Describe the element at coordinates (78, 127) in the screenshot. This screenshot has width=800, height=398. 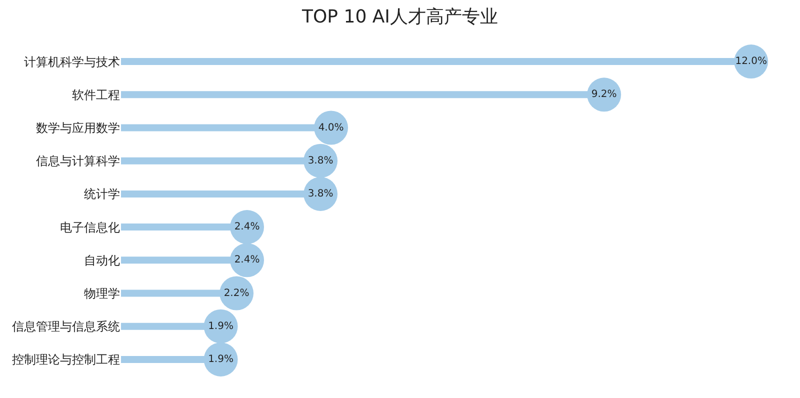
I see `y-tick-label: 数学与应用数学` at that location.